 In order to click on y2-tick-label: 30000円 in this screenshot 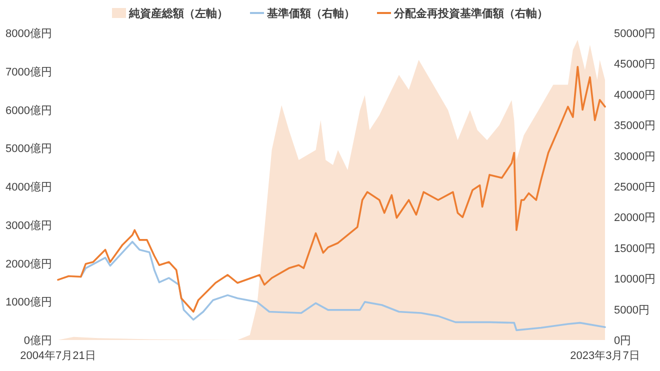, I will do `click(635, 156)`.